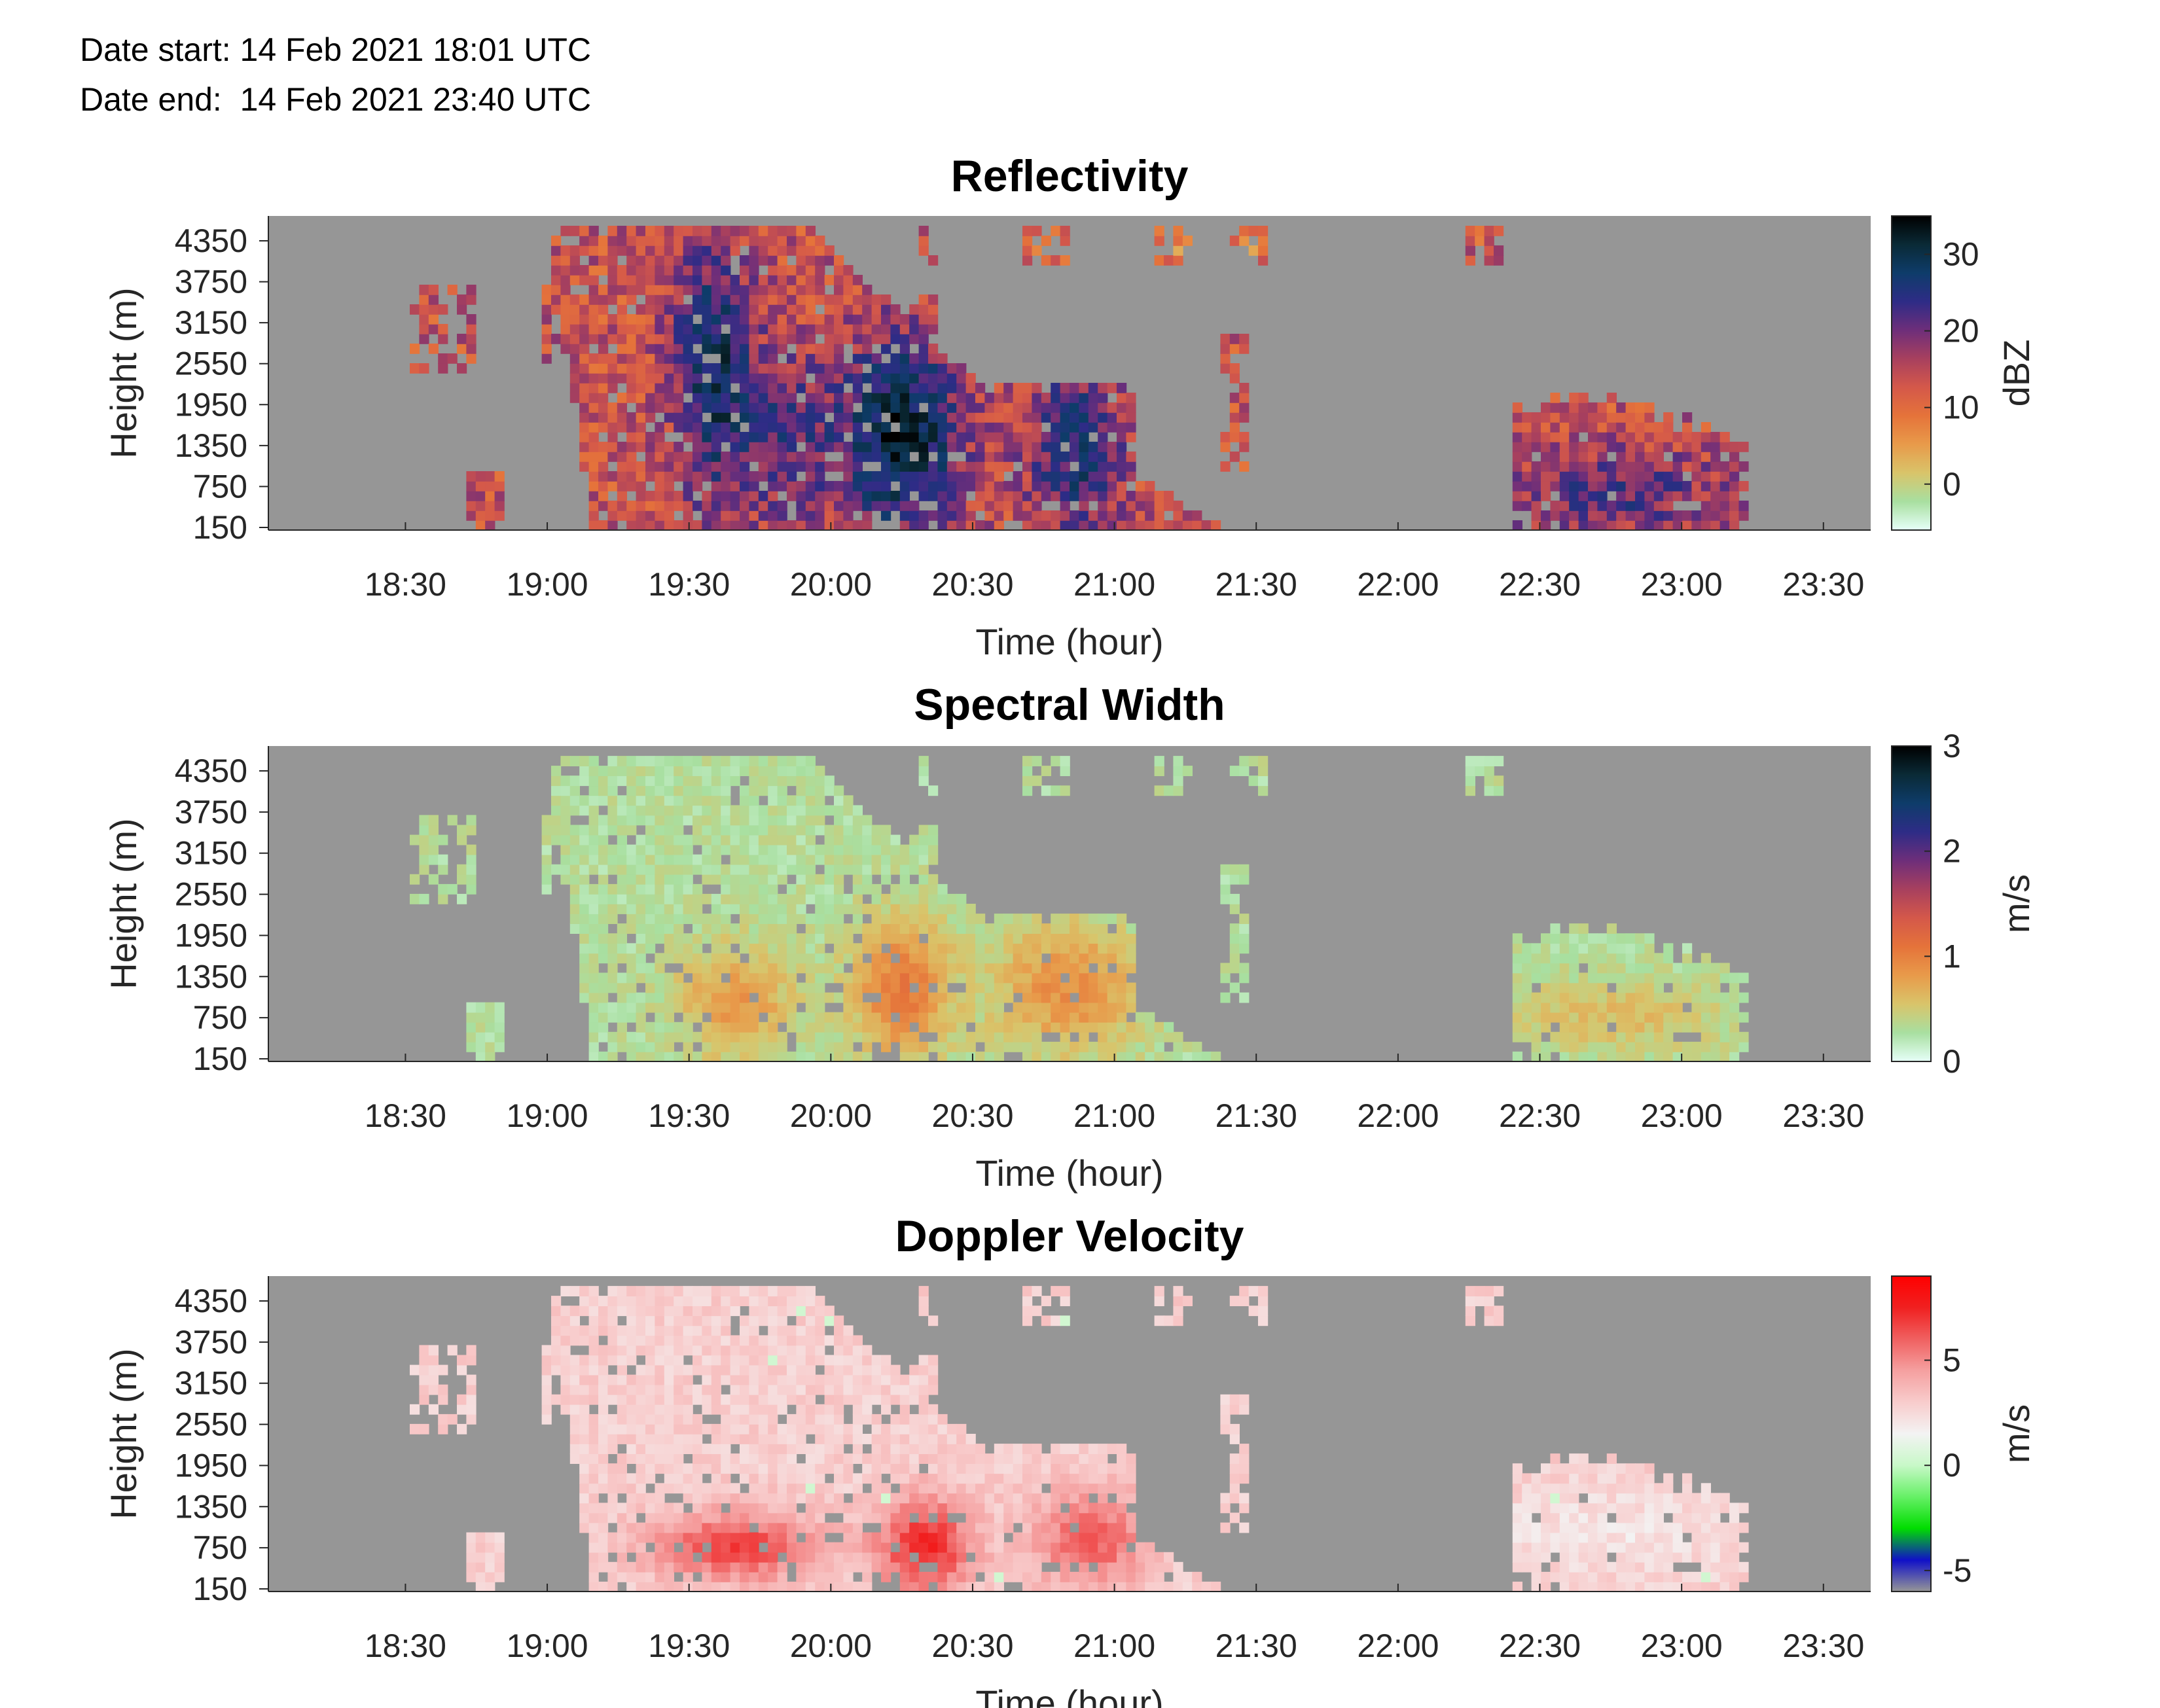  What do you see at coordinates (405, 1116) in the screenshot?
I see `x-tick-label: 18:30` at bounding box center [405, 1116].